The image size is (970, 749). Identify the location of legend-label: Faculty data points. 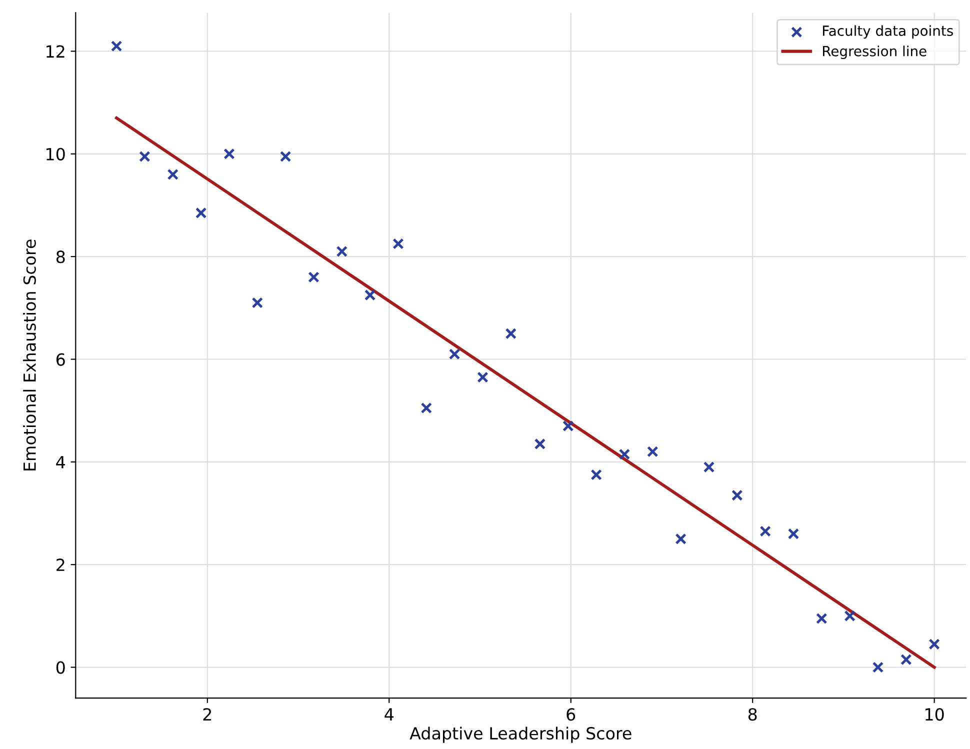
(888, 32).